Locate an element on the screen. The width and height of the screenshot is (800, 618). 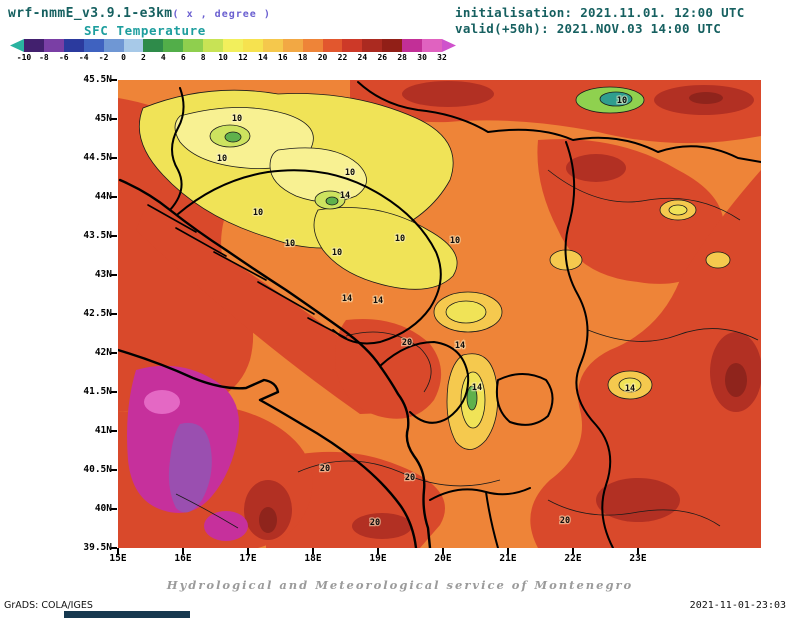
grads-credit: GrADS: COLA/IGES is located at coordinates (48, 605).